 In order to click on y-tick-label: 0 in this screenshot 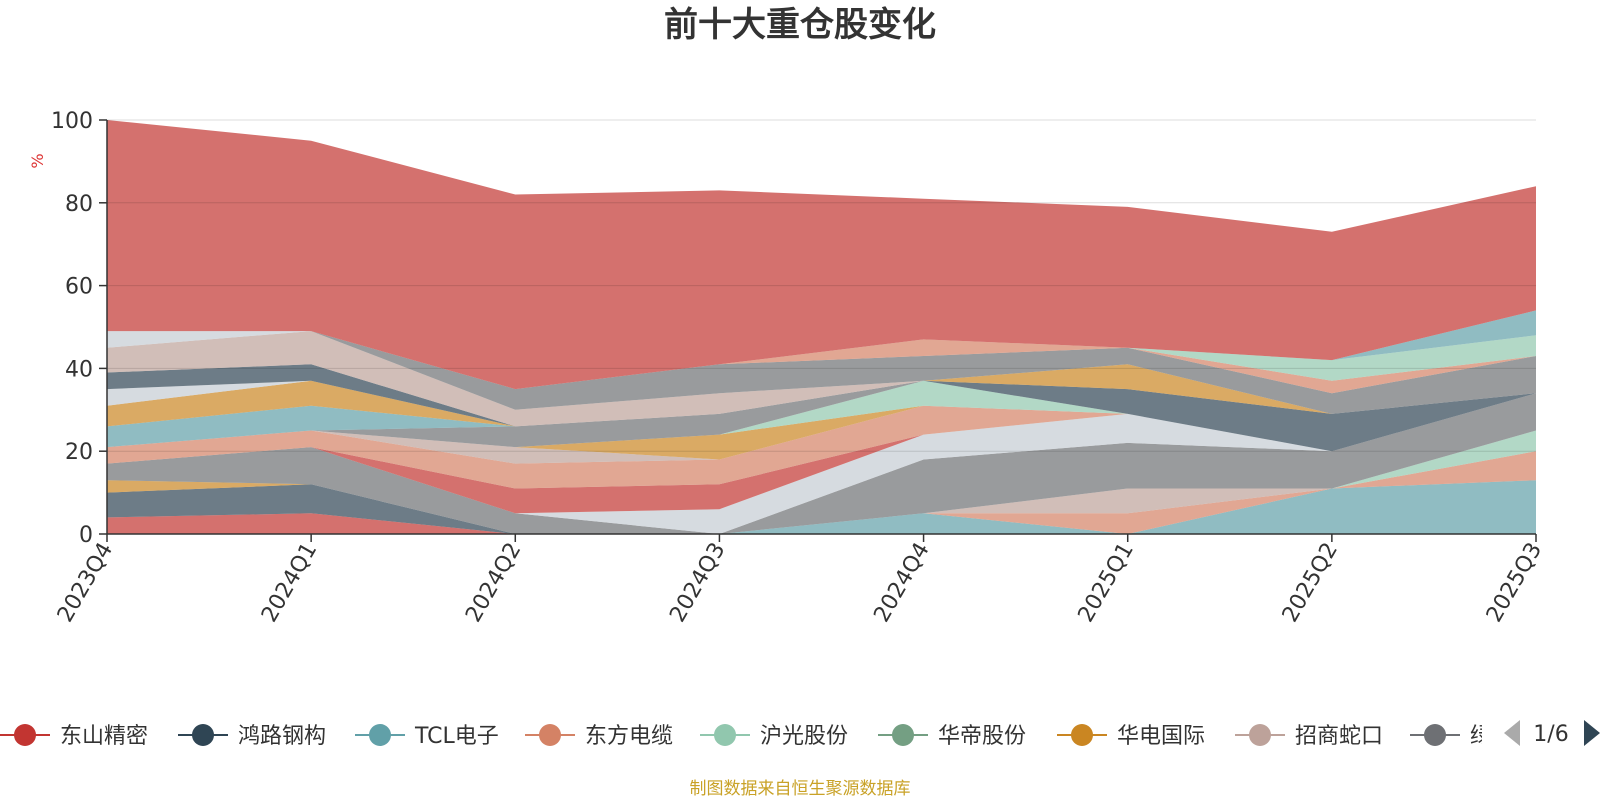, I will do `click(86, 535)`.